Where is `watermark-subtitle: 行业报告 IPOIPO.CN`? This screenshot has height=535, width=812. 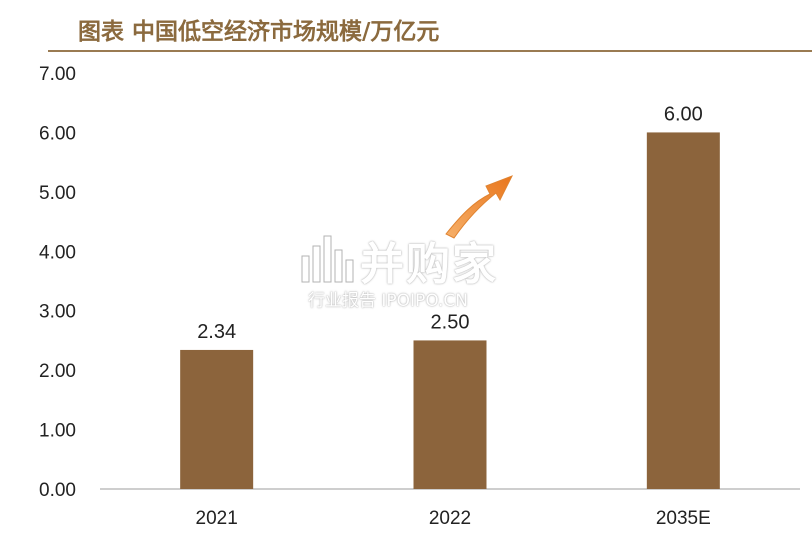 watermark-subtitle: 行业报告 IPOIPO.CN is located at coordinates (388, 301).